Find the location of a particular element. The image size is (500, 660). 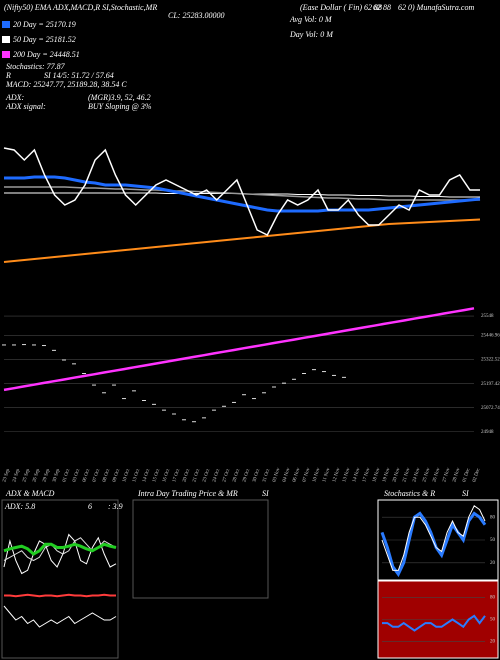

panel-title: Stochastics & R is located at coordinates (409, 493).